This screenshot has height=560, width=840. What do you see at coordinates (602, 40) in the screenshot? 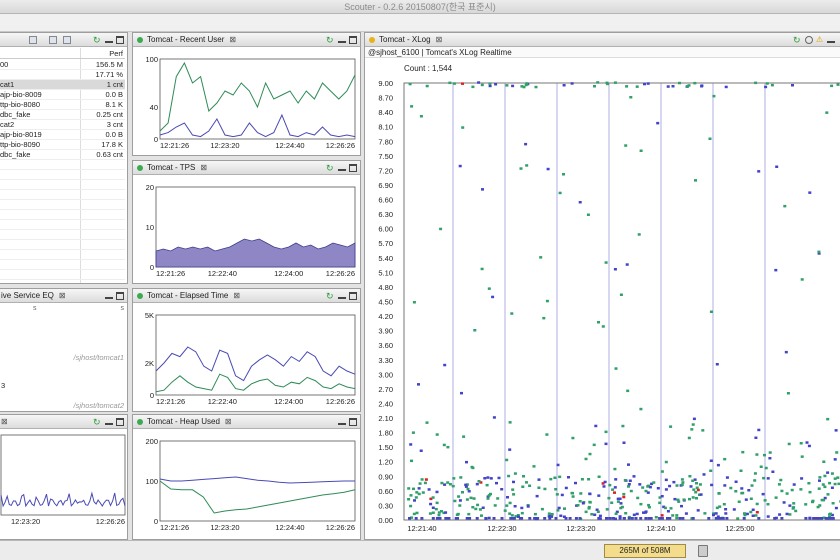
I see `xlog-header: Tomcat - XLog ⊠ ↻ ⚠` at bounding box center [602, 40].